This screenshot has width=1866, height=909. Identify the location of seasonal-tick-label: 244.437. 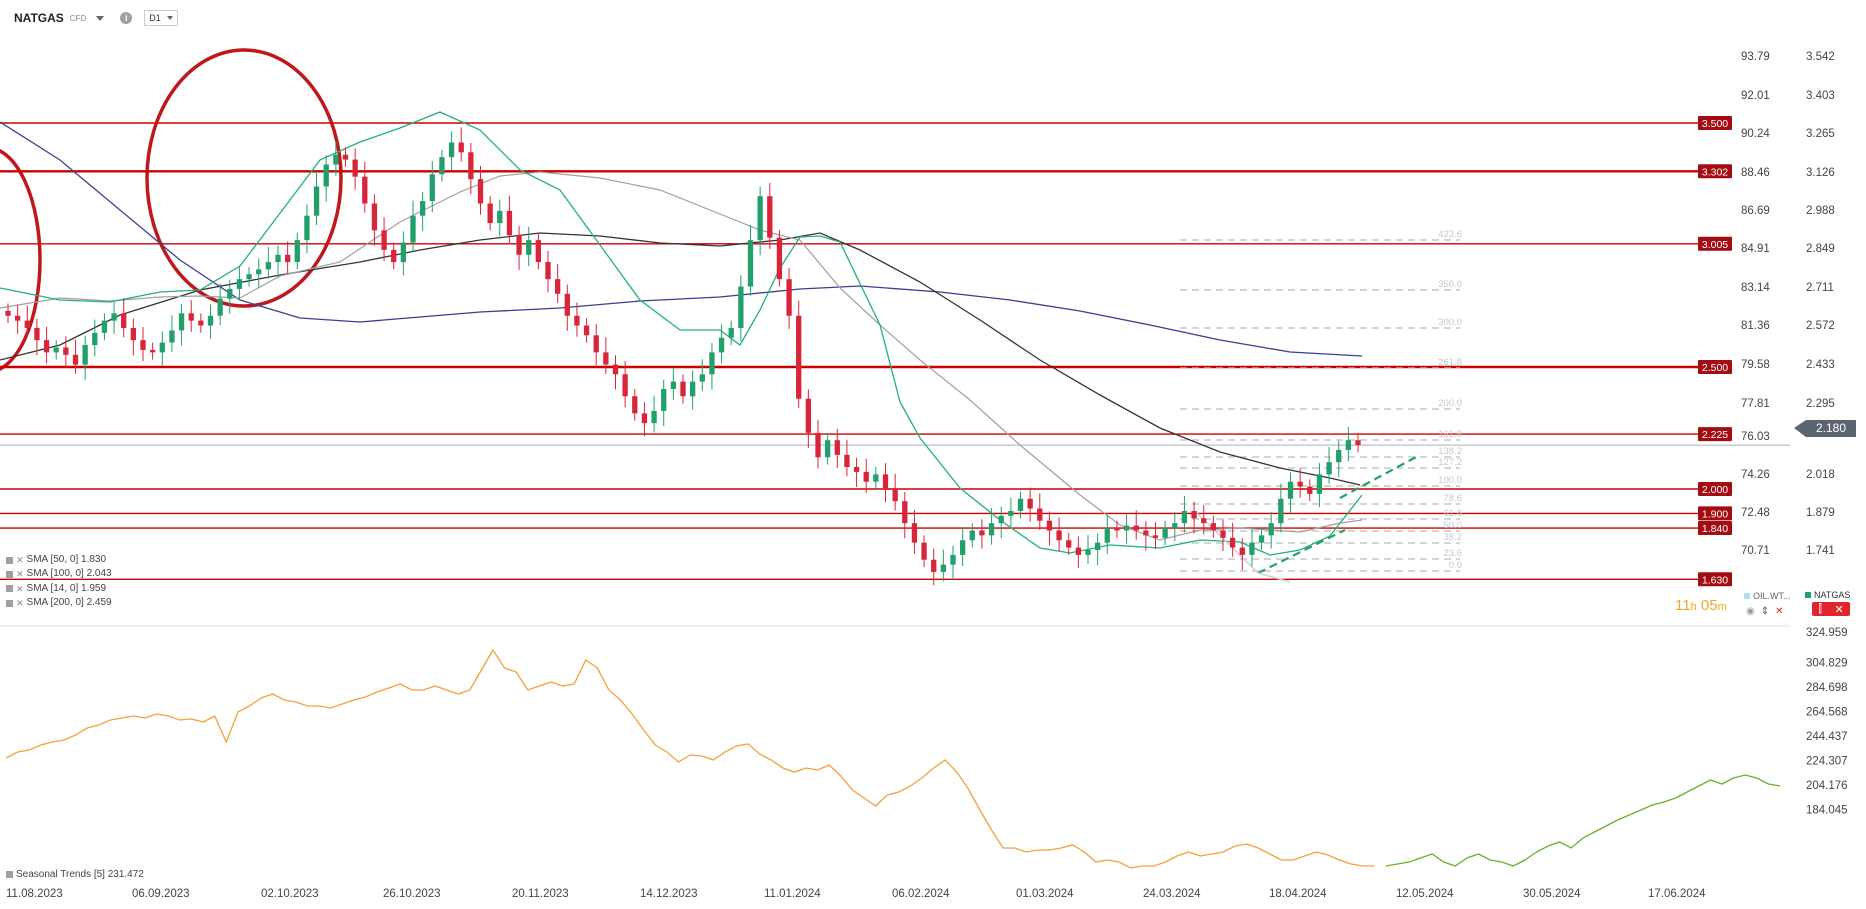
(1827, 737).